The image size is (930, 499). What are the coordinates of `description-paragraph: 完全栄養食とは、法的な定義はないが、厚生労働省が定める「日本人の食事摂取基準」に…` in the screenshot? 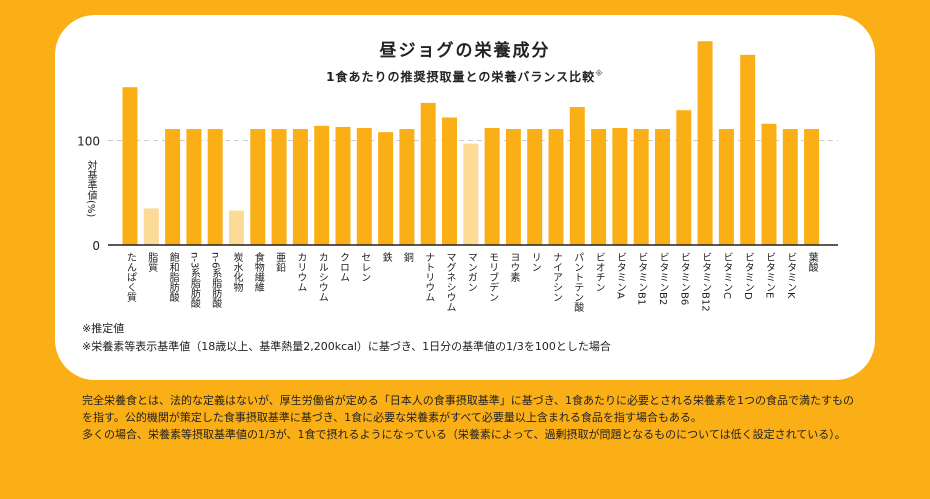 It's located at (468, 409).